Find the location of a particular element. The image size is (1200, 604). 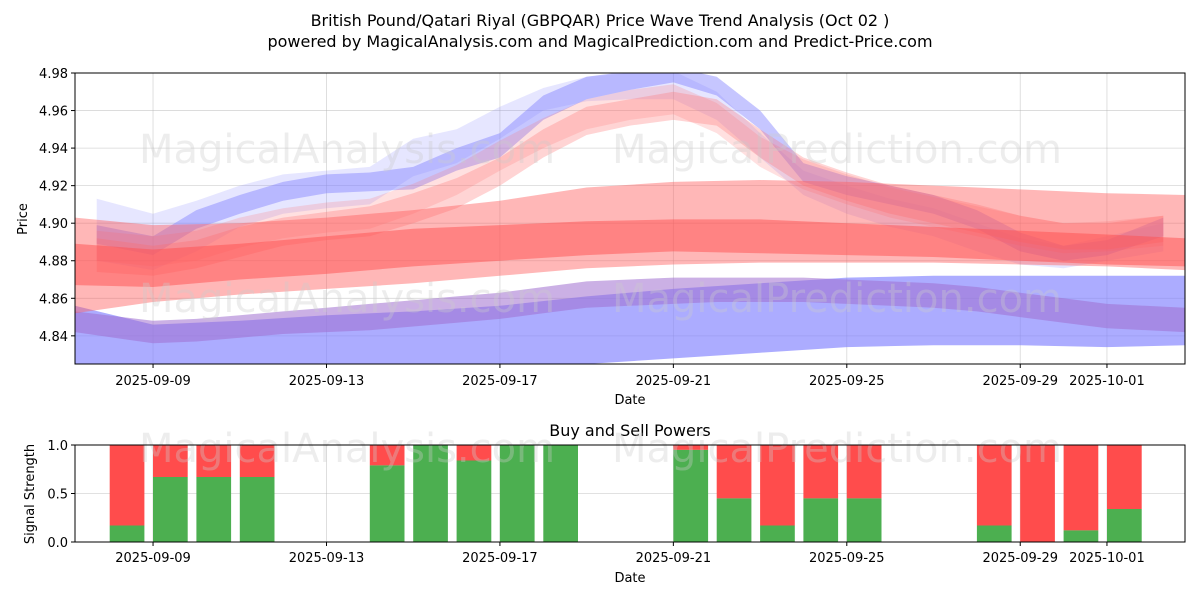

signal-bars is located at coordinates (625, 493).